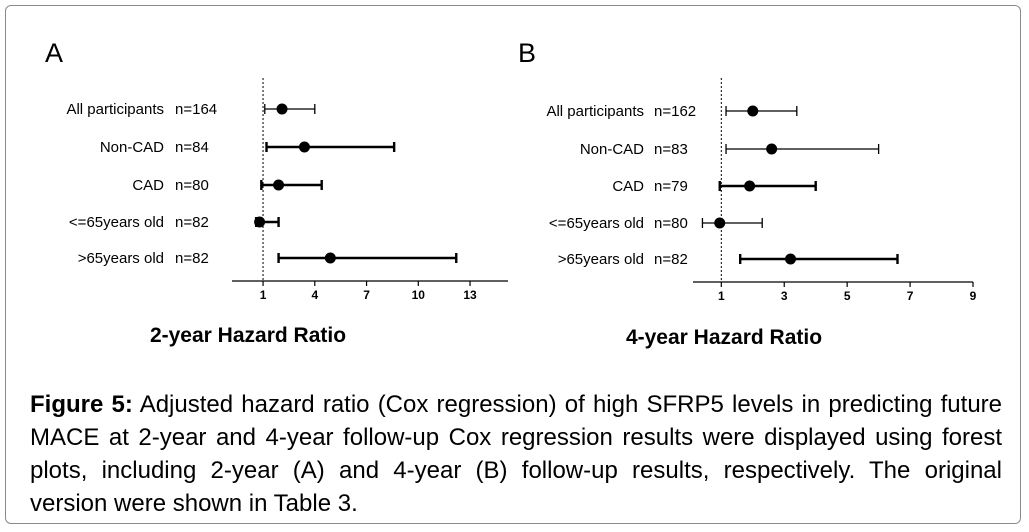 The width and height of the screenshot is (1029, 532). What do you see at coordinates (419, 295) in the screenshot?
I see `x-tick-label: 10` at bounding box center [419, 295].